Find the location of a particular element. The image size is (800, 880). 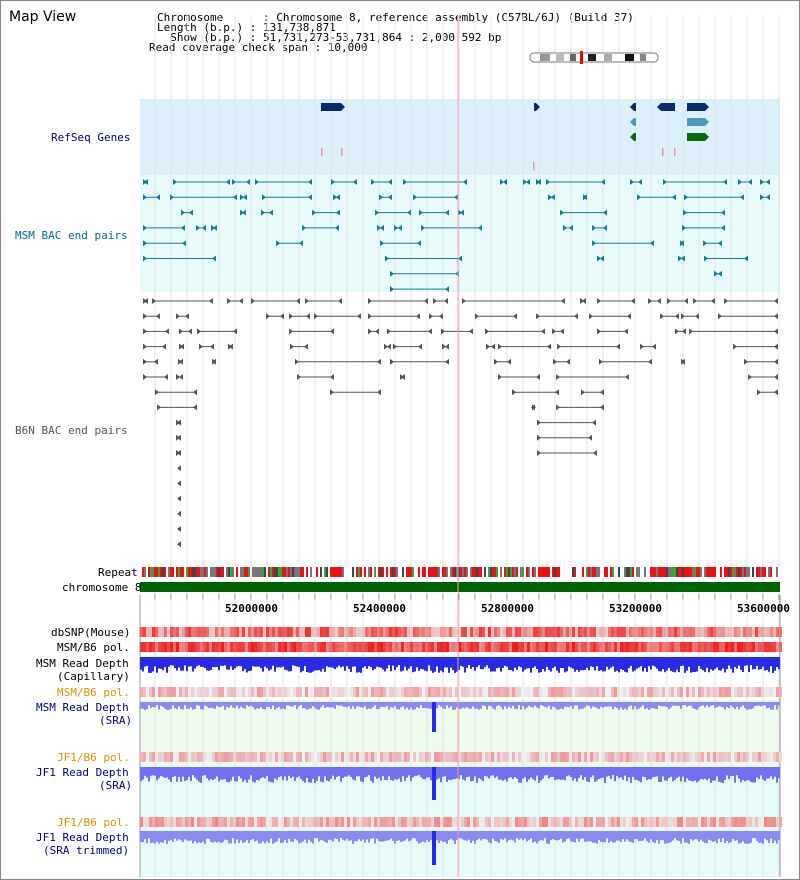

track-label-refseq: RefSeq Genes is located at coordinates (91, 137).